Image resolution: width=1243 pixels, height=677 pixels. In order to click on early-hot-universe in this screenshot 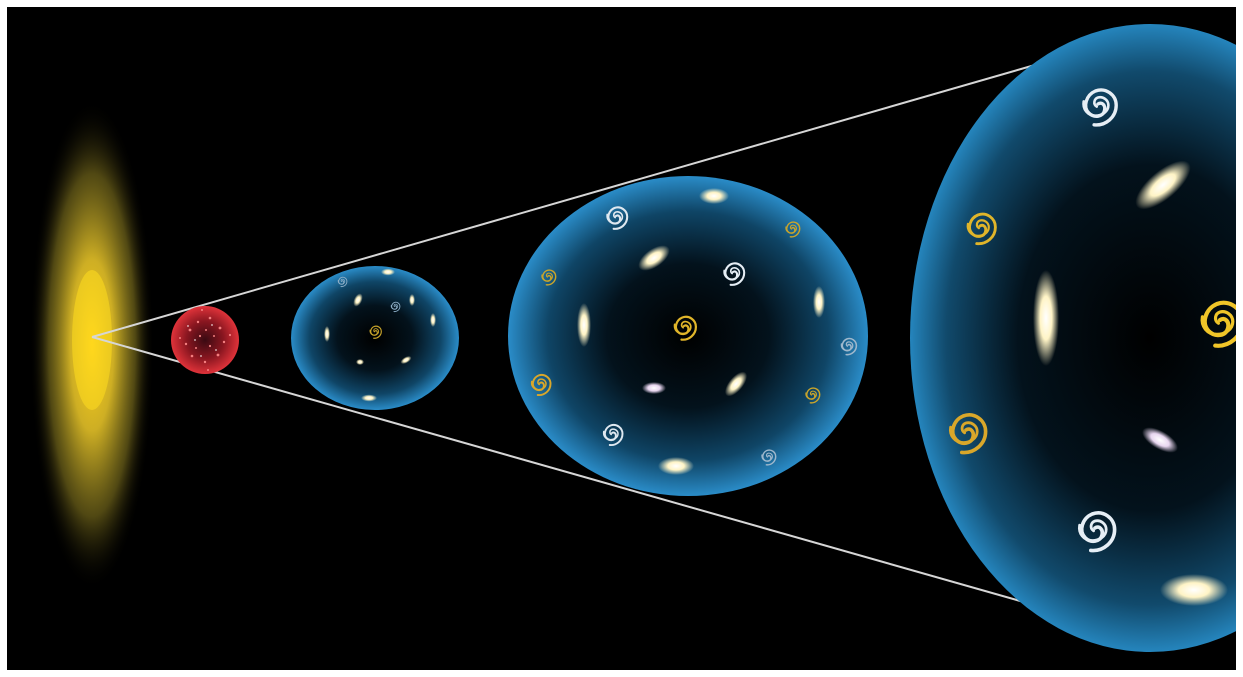, I will do `click(205, 340)`.